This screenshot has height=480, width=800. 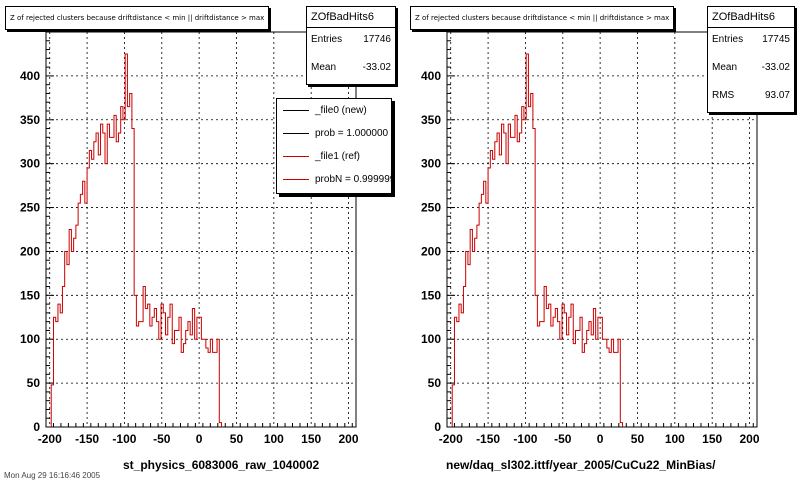 What do you see at coordinates (311, 439) in the screenshot?
I see `left-x-tick-label: 150` at bounding box center [311, 439].